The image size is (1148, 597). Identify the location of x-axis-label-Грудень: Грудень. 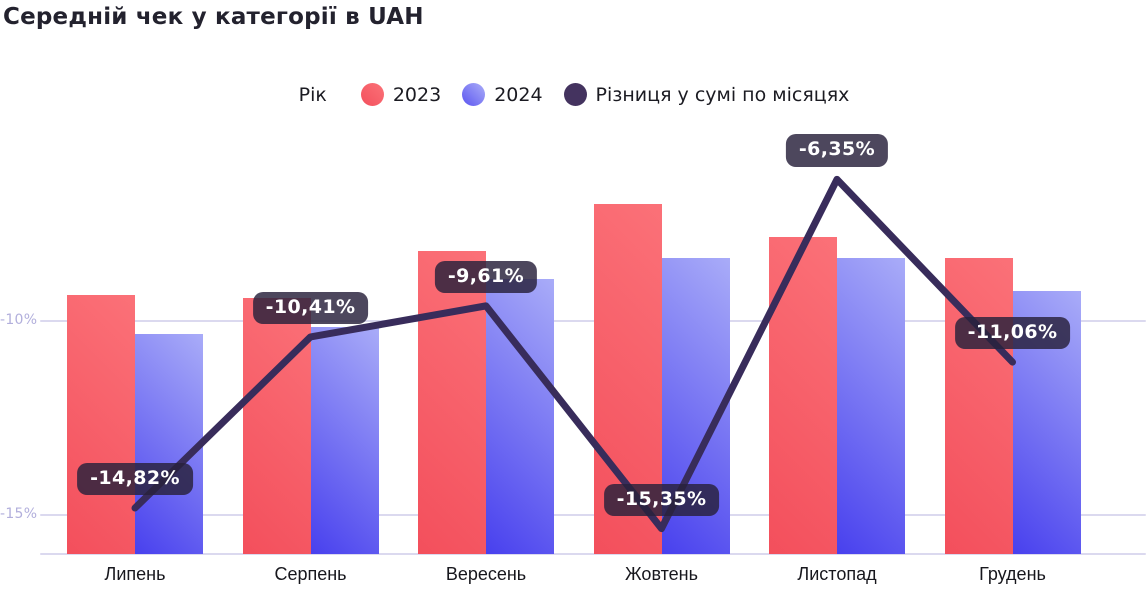
(1012, 574).